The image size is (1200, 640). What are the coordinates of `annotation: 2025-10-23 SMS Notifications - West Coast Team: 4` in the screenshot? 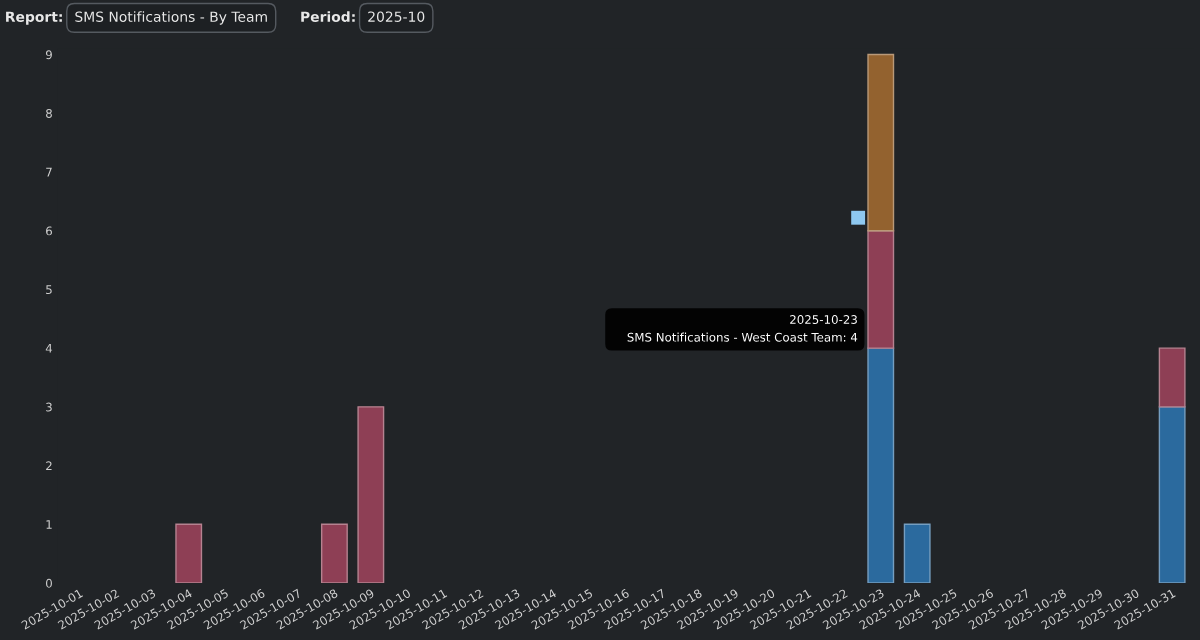 It's located at (742, 328).